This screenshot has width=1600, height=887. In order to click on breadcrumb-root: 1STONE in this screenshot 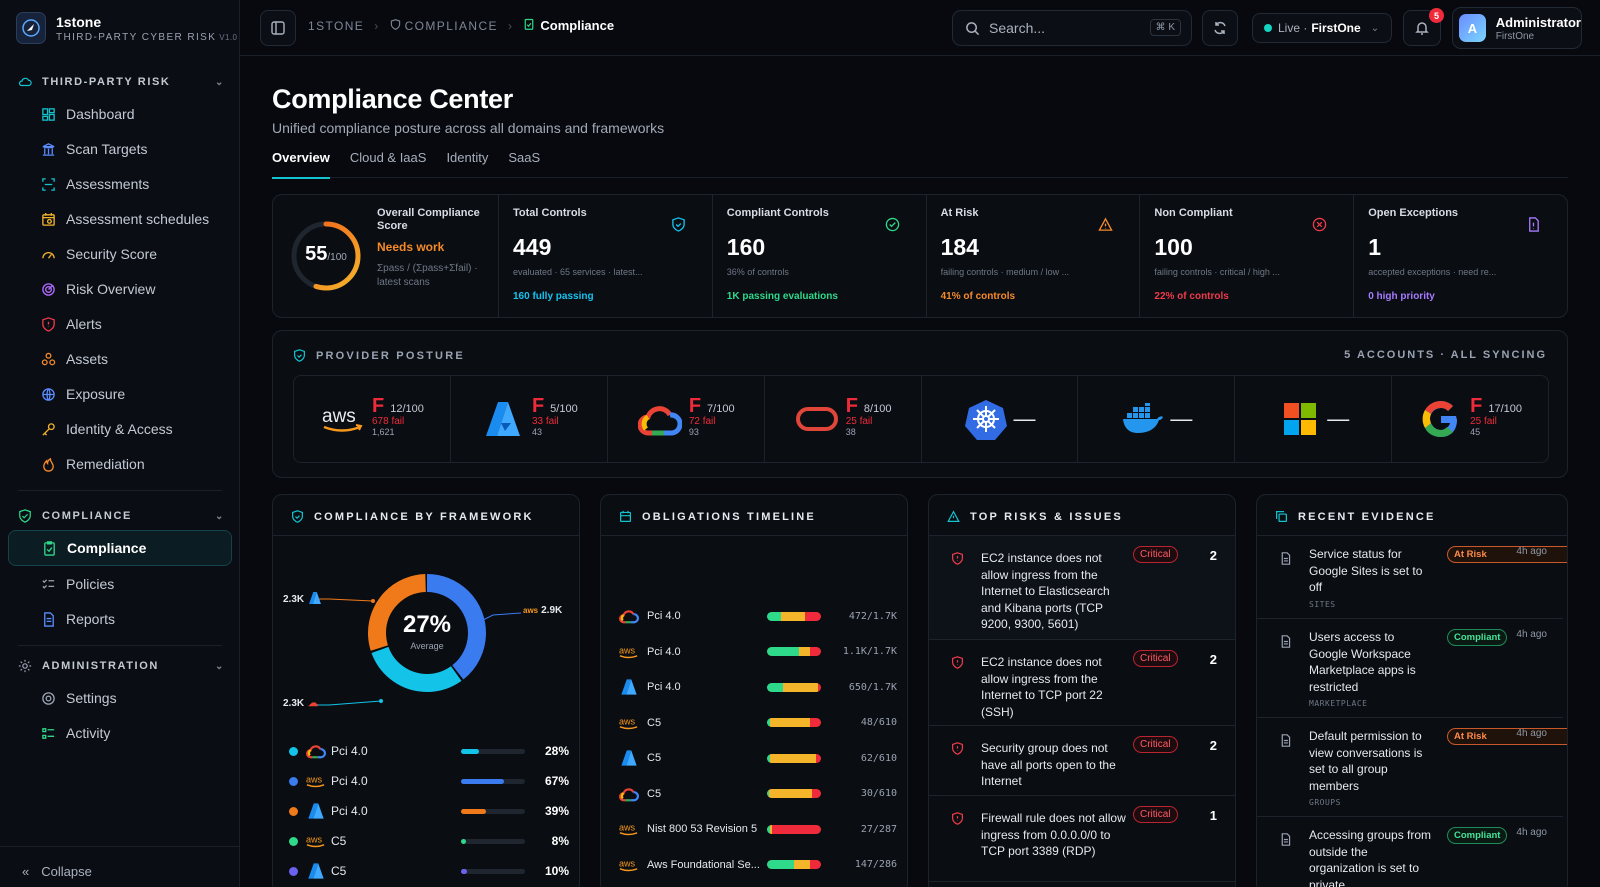, I will do `click(336, 25)`.